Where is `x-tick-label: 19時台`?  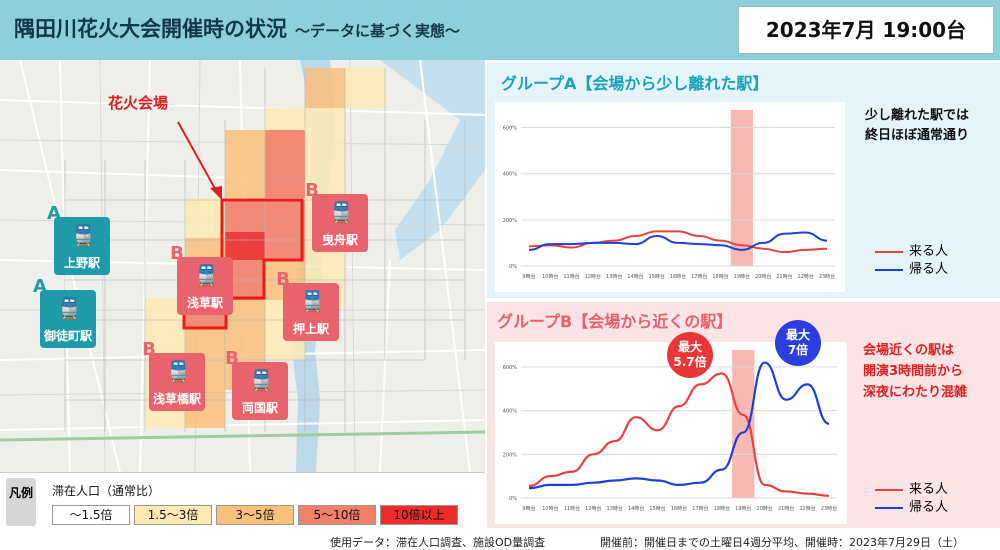 x-tick-label: 19時台 is located at coordinates (742, 276).